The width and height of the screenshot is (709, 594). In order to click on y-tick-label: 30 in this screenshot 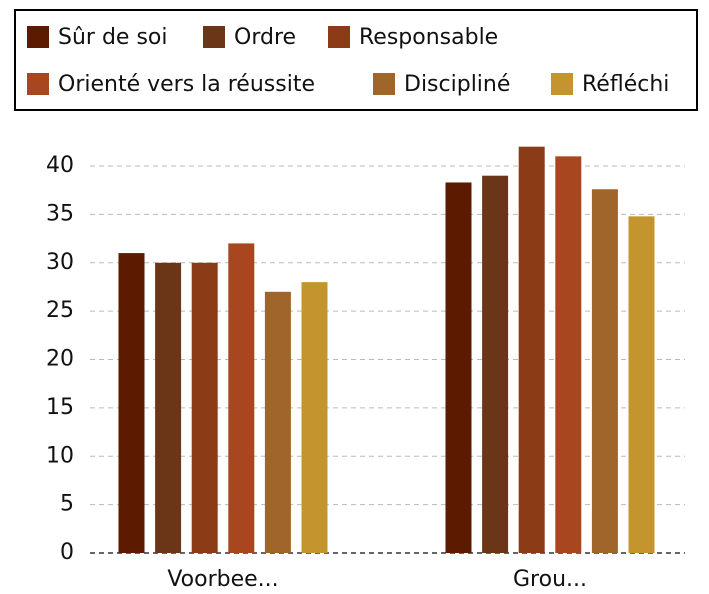, I will do `click(60, 262)`.